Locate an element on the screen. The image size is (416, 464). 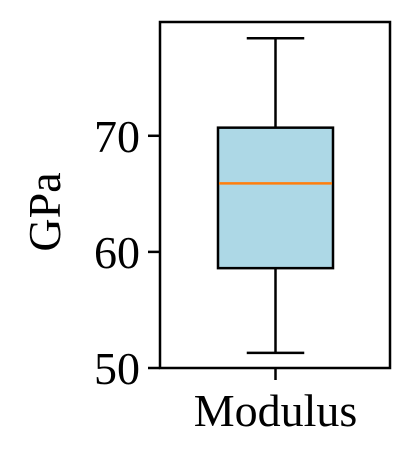
y-axis-ticks: 50 60 70 is located at coordinates (127, 252).